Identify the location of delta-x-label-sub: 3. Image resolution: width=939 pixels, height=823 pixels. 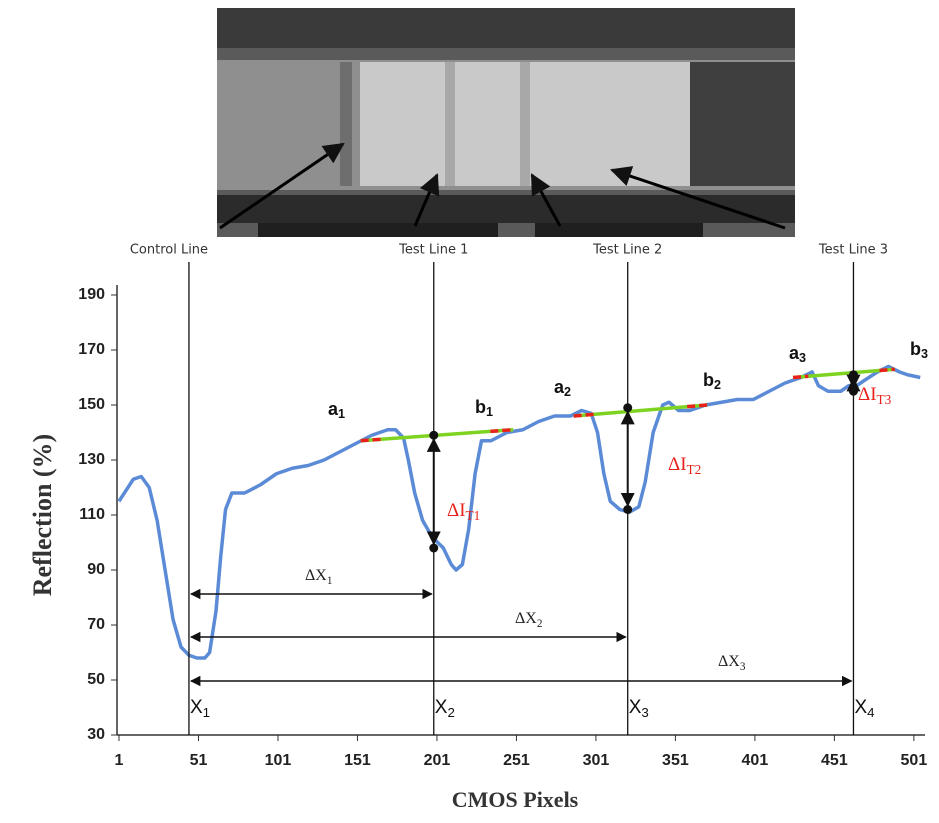
(743, 667).